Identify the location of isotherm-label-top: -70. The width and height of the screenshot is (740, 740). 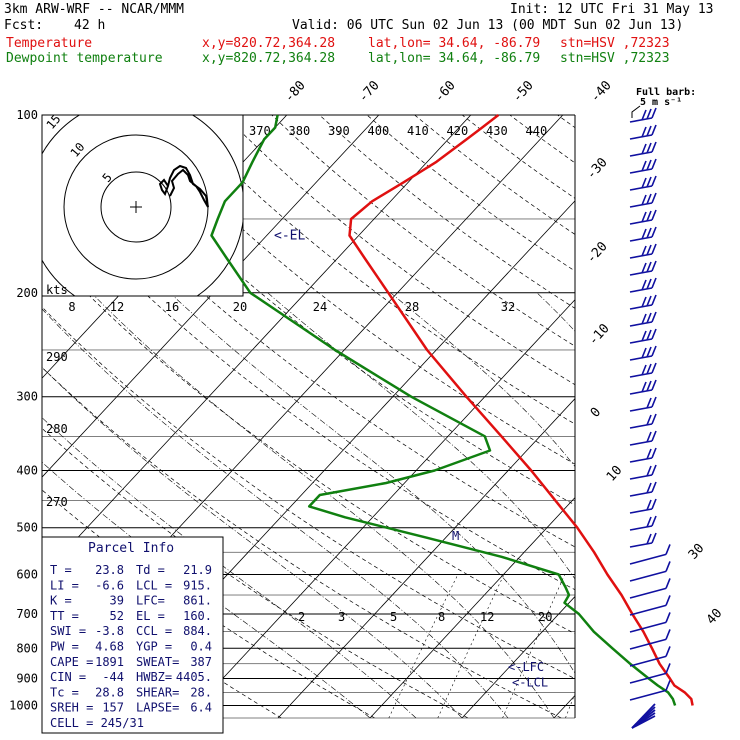
(369, 91).